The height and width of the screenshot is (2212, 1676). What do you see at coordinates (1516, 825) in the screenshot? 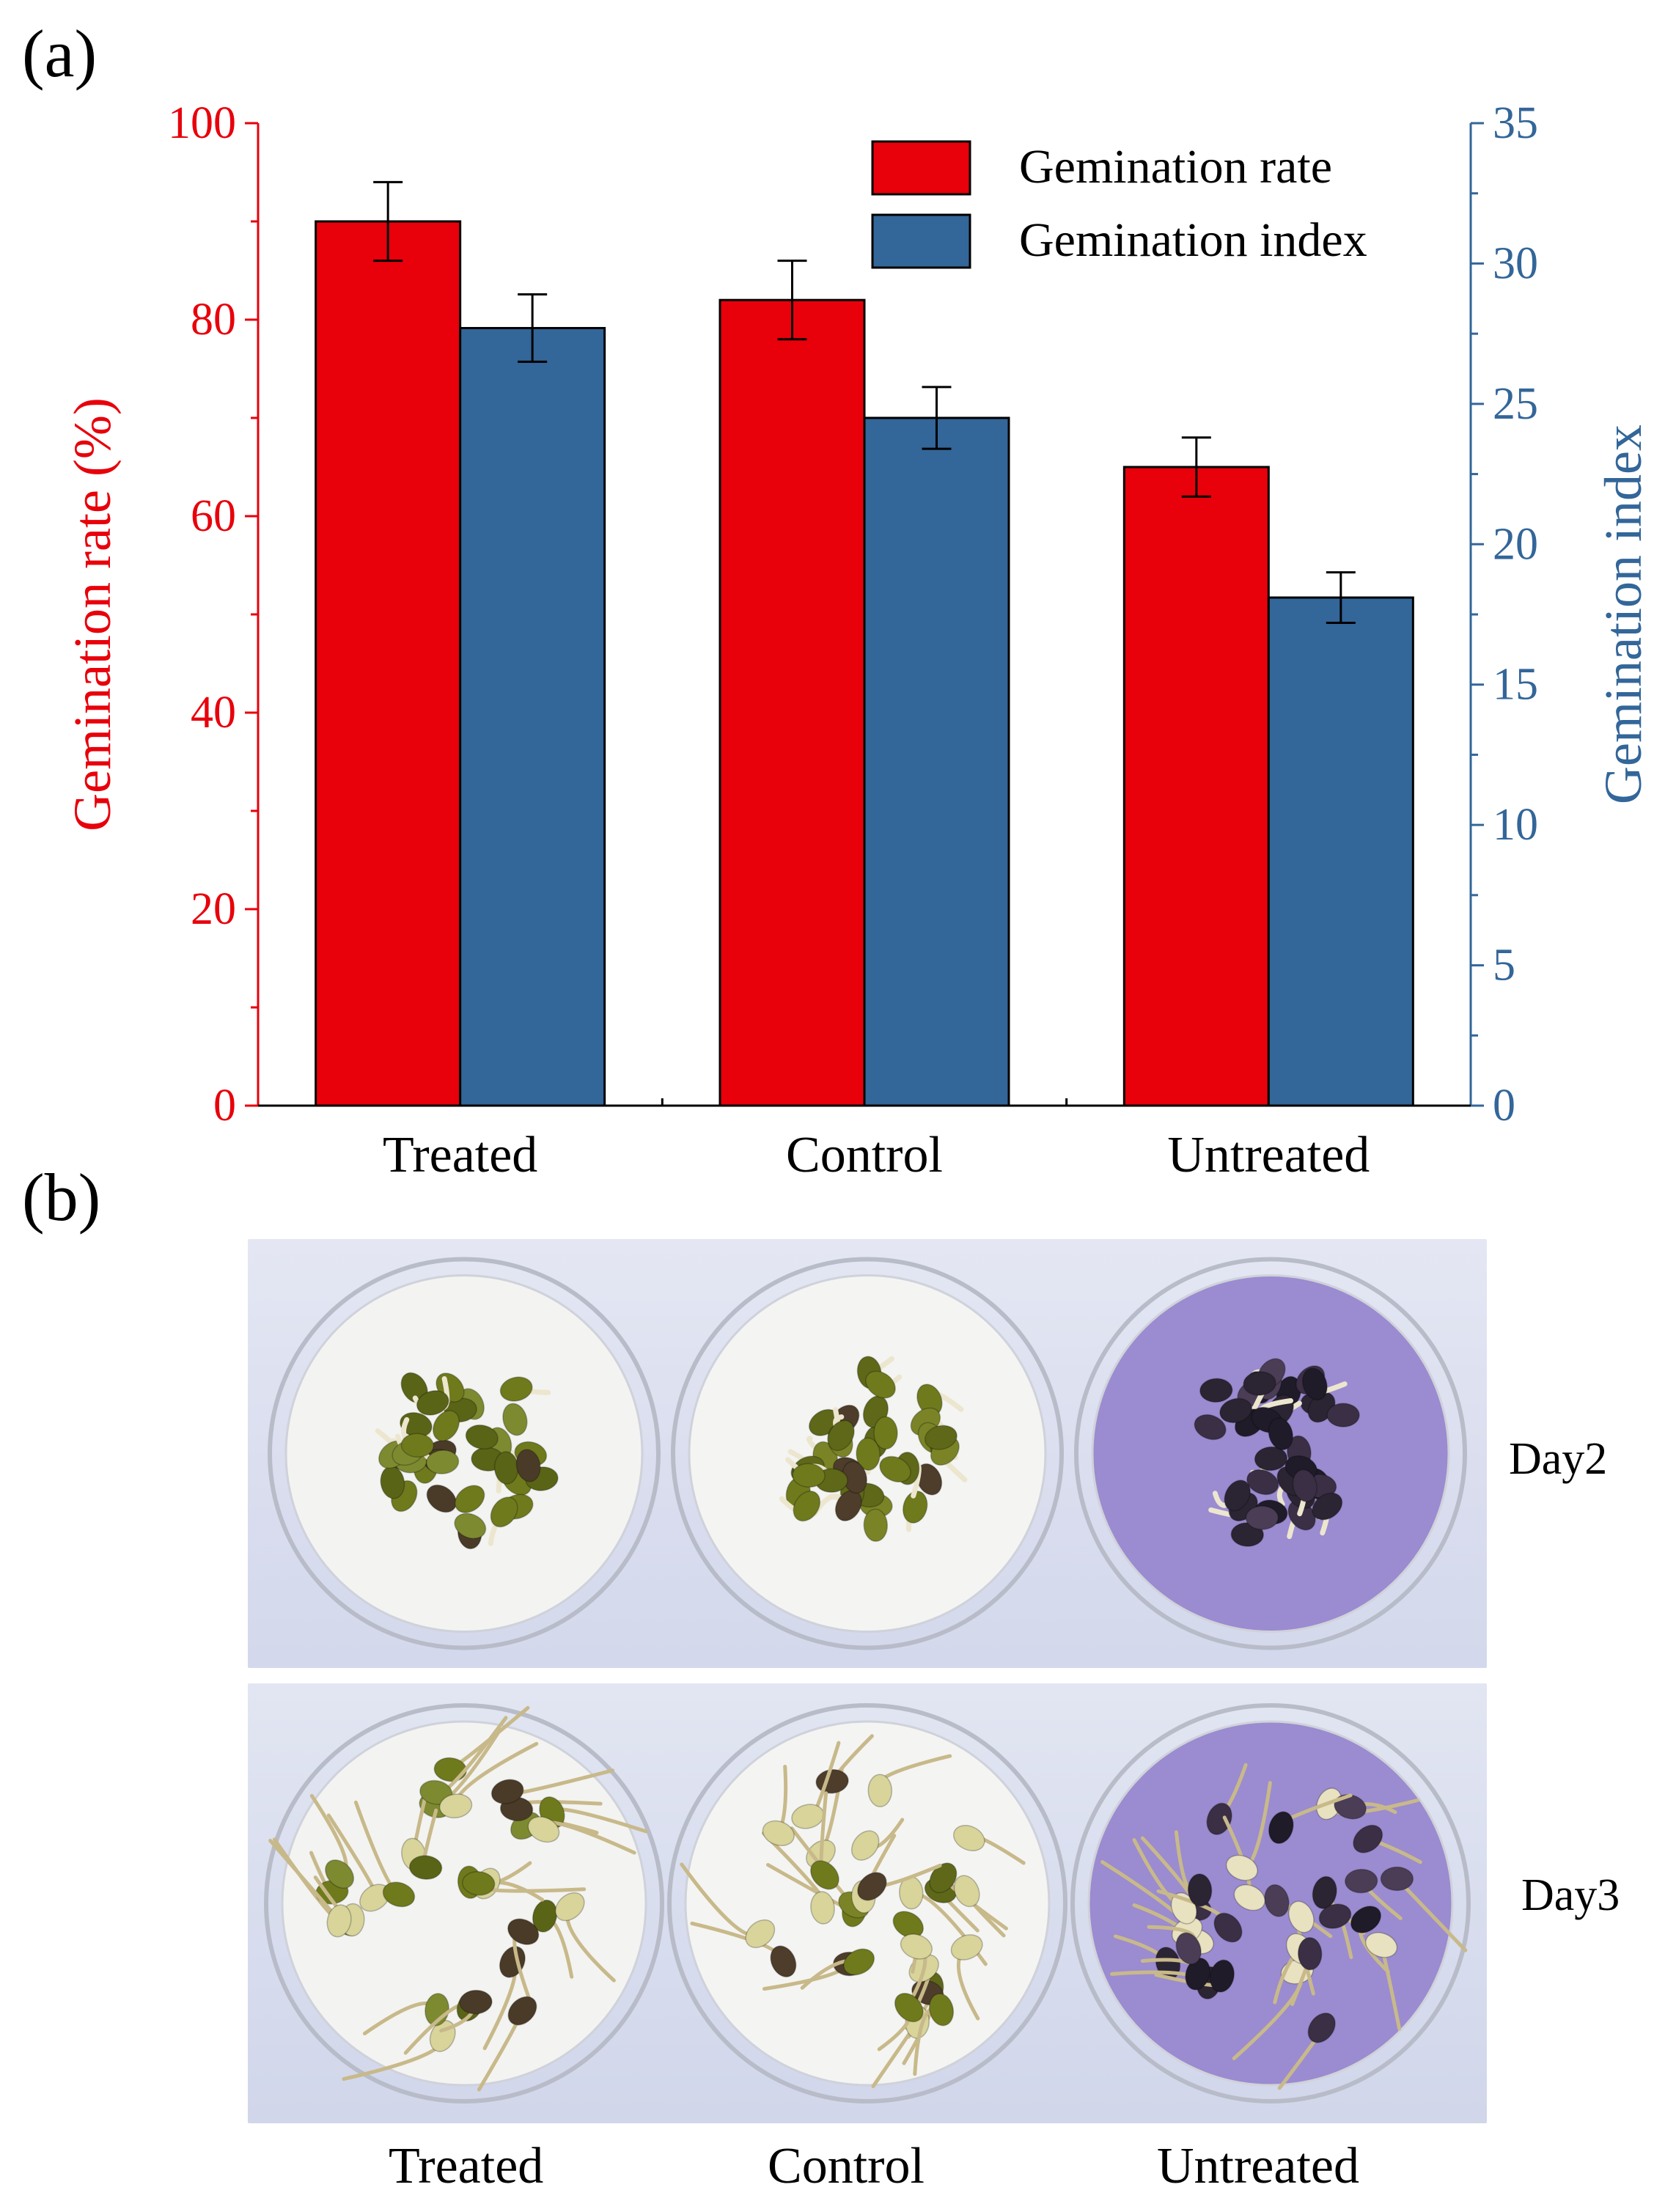
I see `y2-tick-label-10: 10` at bounding box center [1516, 825].